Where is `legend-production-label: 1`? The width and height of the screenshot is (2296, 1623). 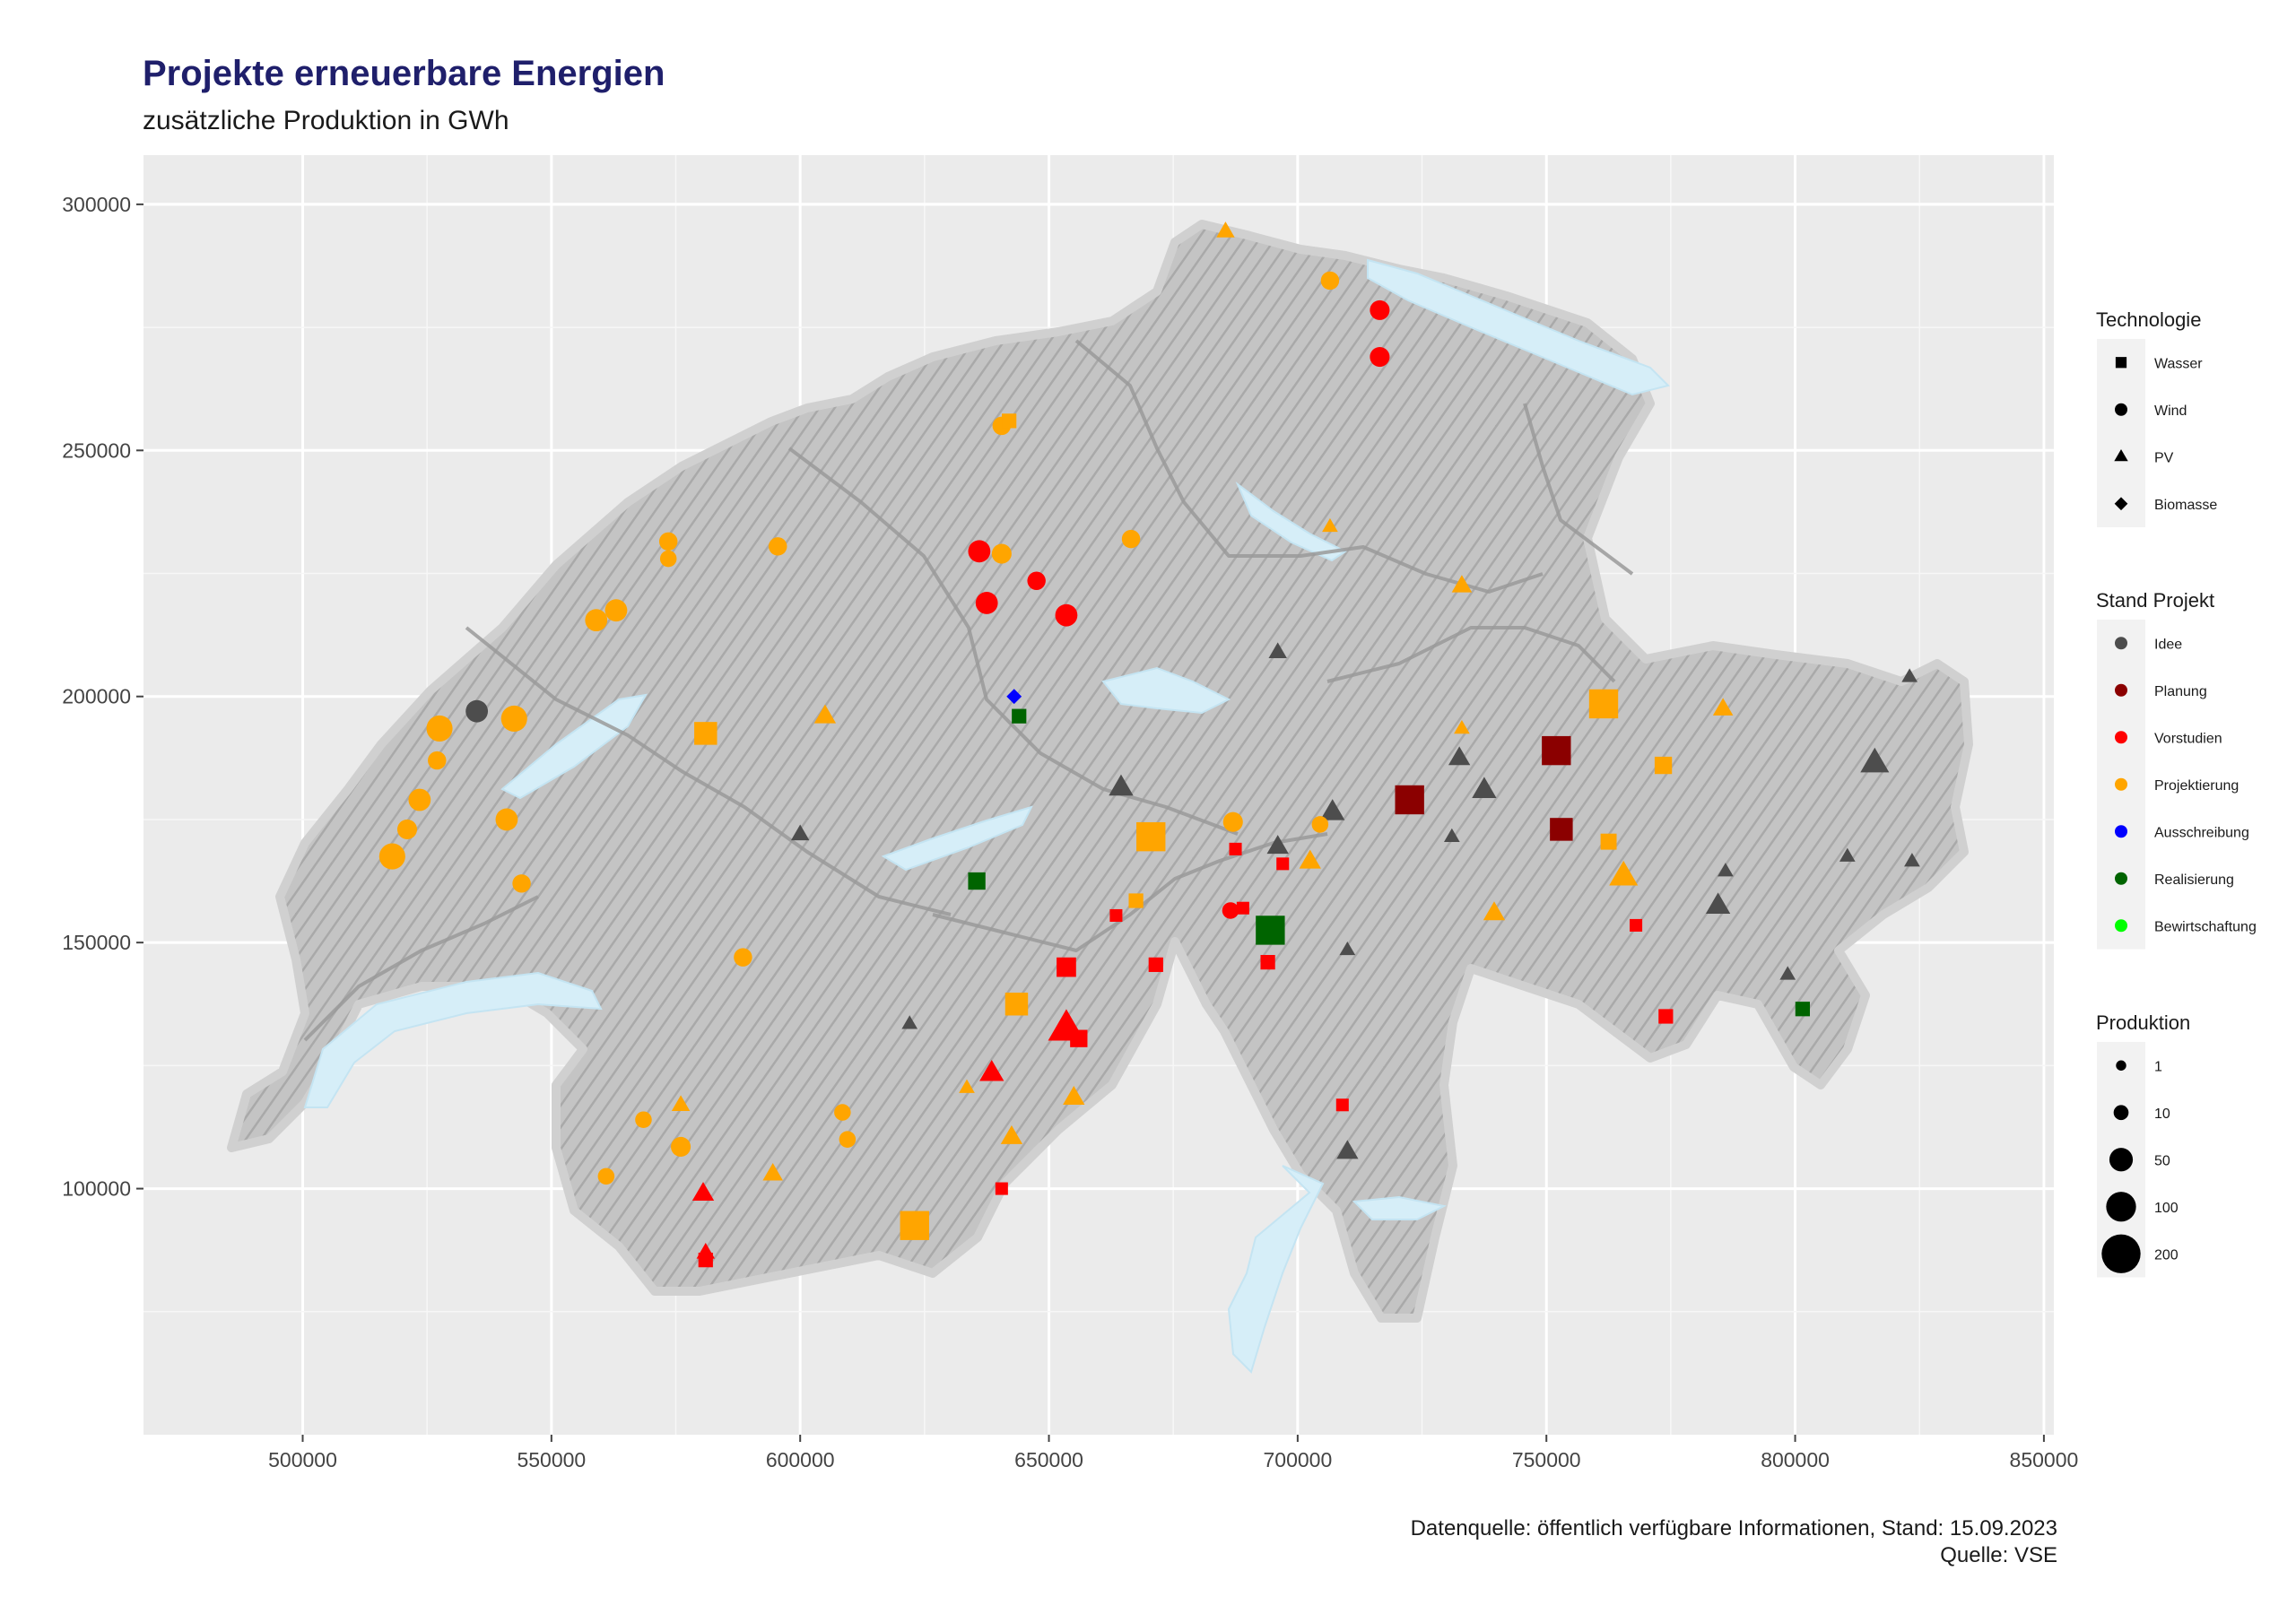 legend-production-label: 1 is located at coordinates (2158, 1066).